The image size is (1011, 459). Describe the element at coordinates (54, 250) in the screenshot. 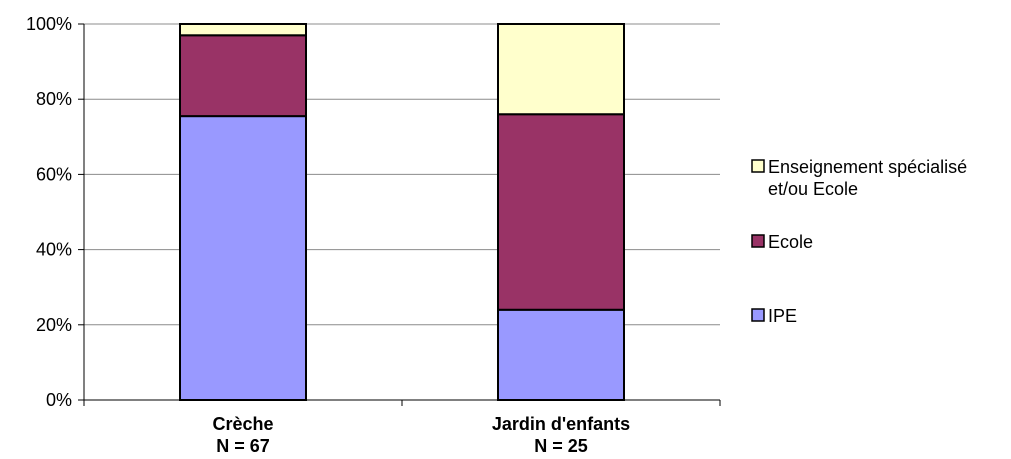

I see `y-tick-label: 40%` at that location.